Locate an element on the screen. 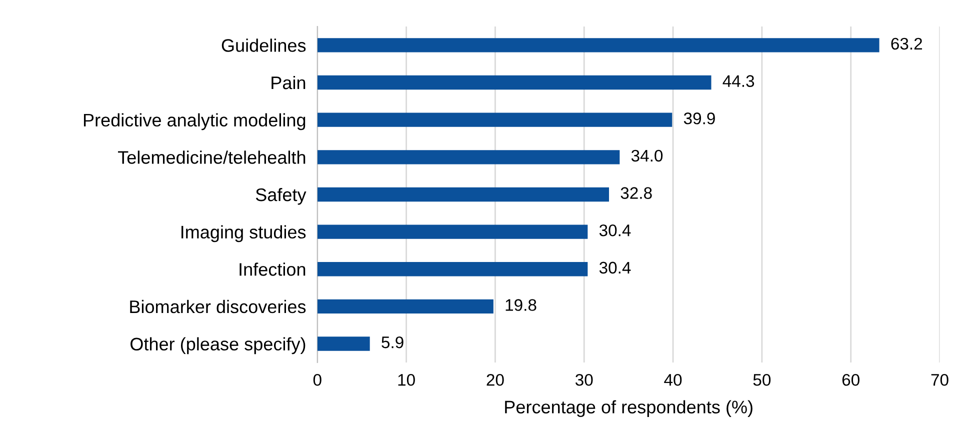 The height and width of the screenshot is (442, 956). y-tick-label: Pain is located at coordinates (289, 83).